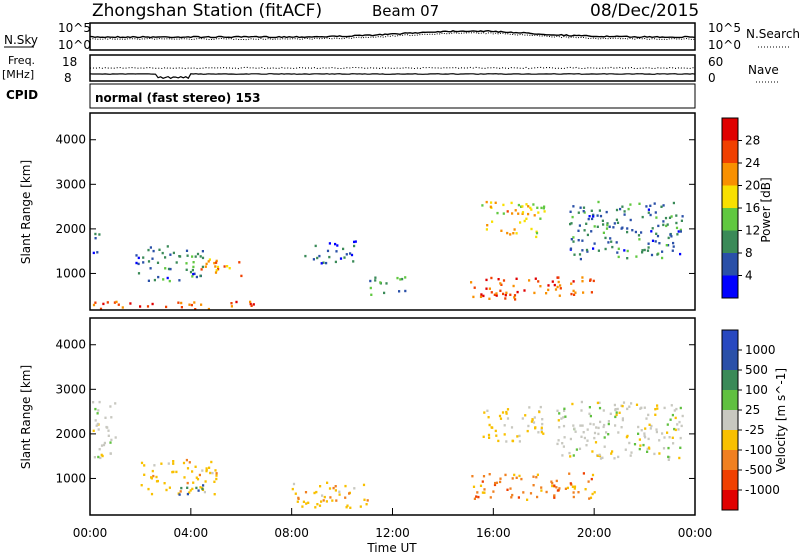 This screenshot has height=554, width=800. I want to click on nave-line, so click(392, 68).